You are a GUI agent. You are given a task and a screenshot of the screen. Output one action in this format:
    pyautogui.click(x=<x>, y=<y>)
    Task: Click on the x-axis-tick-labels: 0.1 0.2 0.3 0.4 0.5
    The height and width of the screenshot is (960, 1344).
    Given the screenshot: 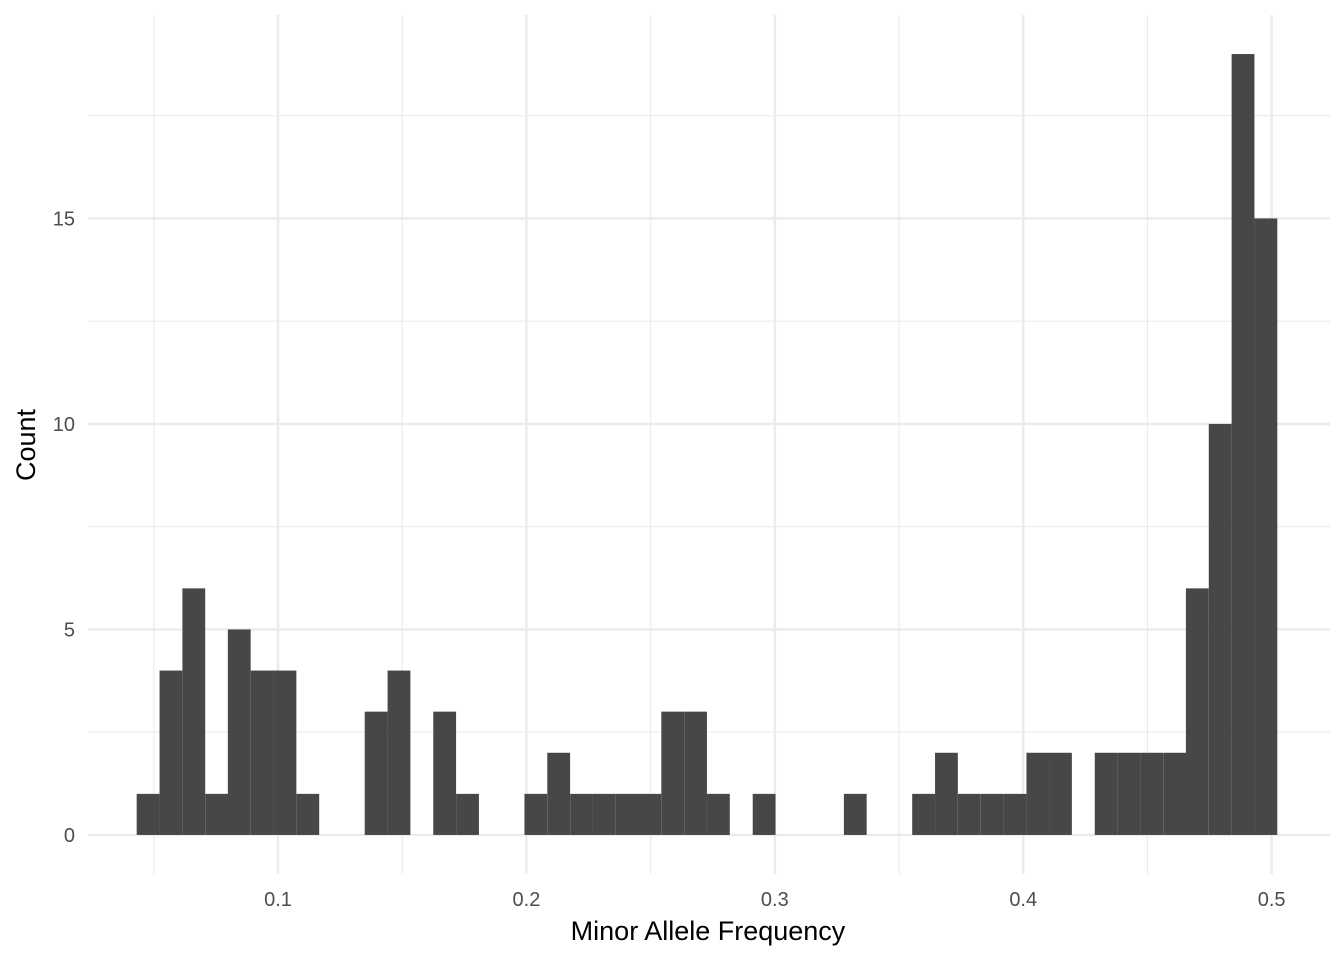 What is the action you would take?
    pyautogui.click(x=774, y=900)
    